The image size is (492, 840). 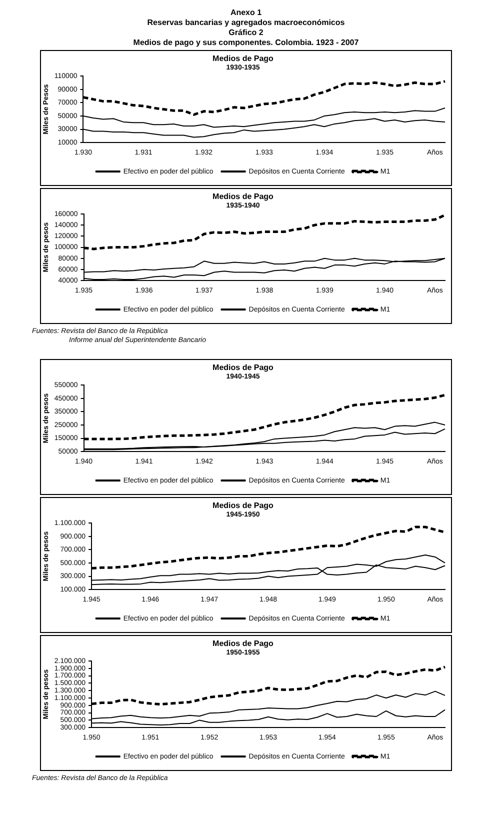 What do you see at coordinates (246, 23) in the screenshot?
I see `text: Reservas bancarias y agregados macroeconómicos` at bounding box center [246, 23].